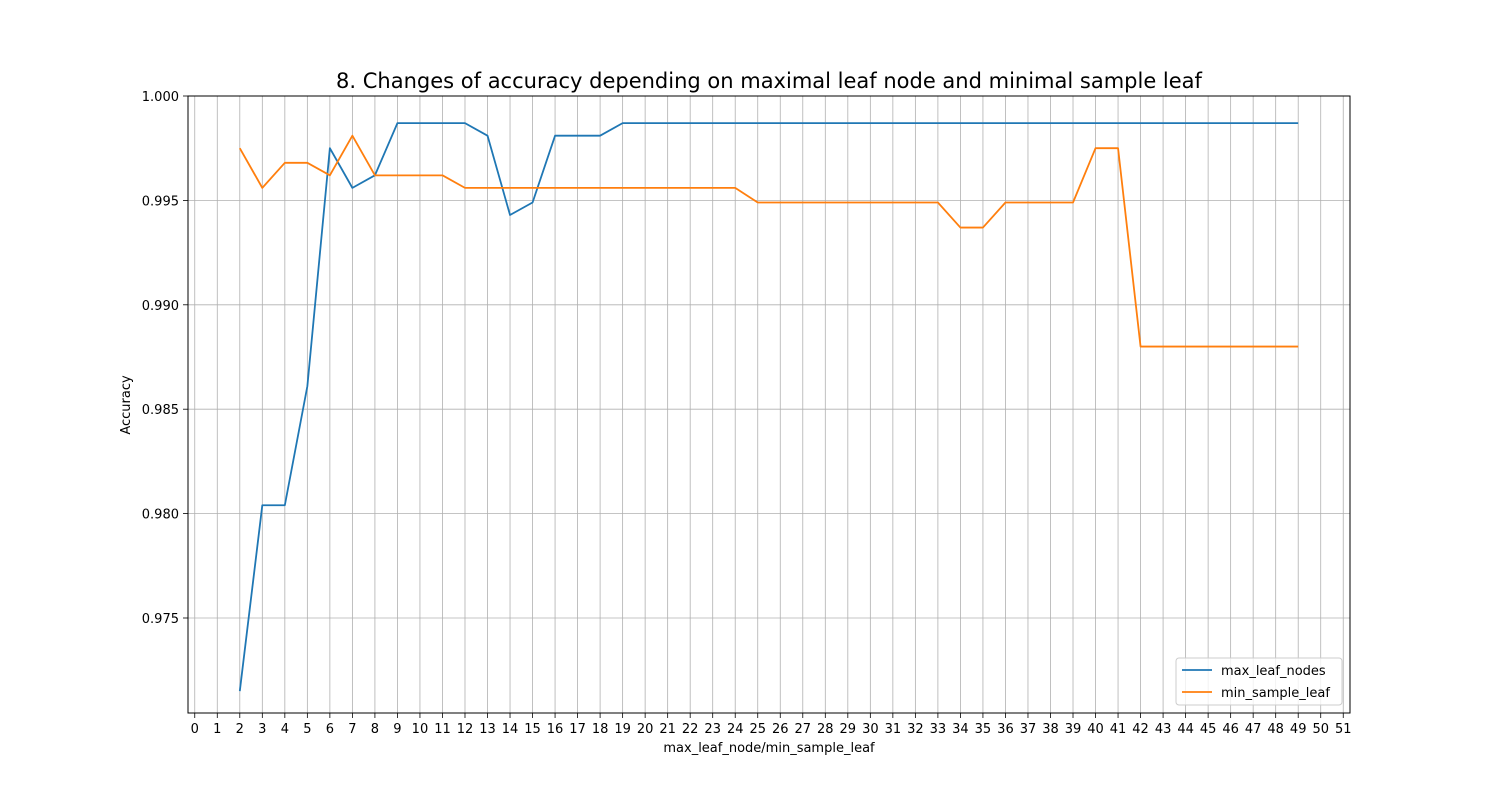 The image size is (1500, 800). I want to click on x-tick-label: 46, so click(1230, 729).